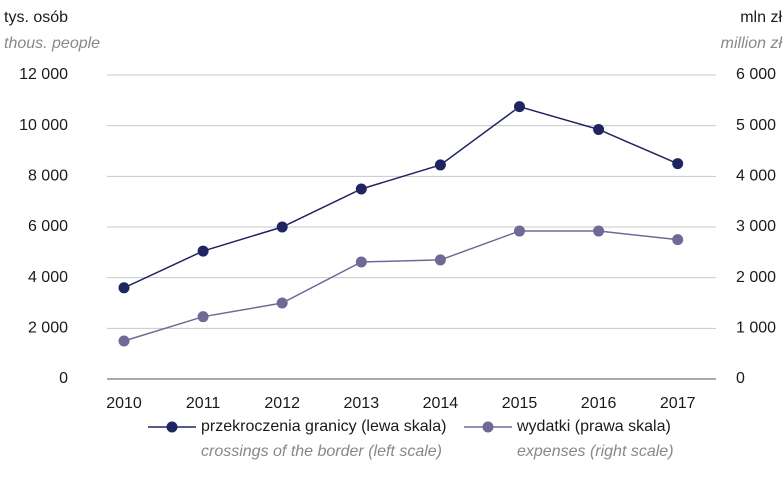 The height and width of the screenshot is (485, 784). What do you see at coordinates (48, 277) in the screenshot?
I see `y-tick-label: 4 000` at bounding box center [48, 277].